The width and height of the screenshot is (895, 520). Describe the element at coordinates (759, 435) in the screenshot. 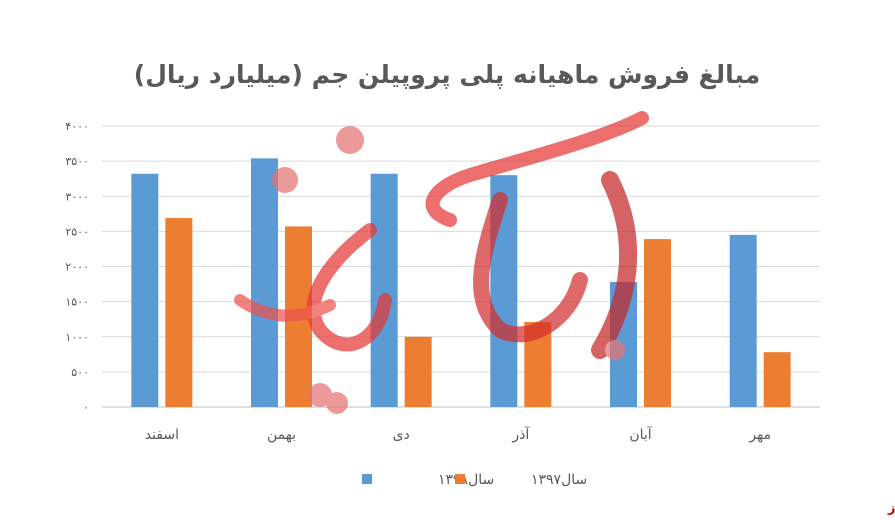

I see `x-tick-label: مهر` at that location.